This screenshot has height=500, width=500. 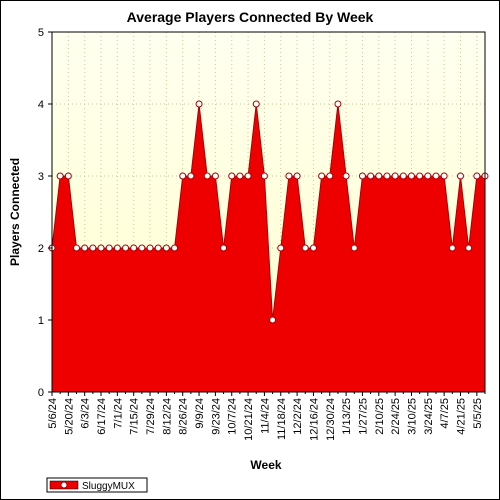 What do you see at coordinates (396, 416) in the screenshot?
I see `x-tick-label: 2/24/25` at bounding box center [396, 416].